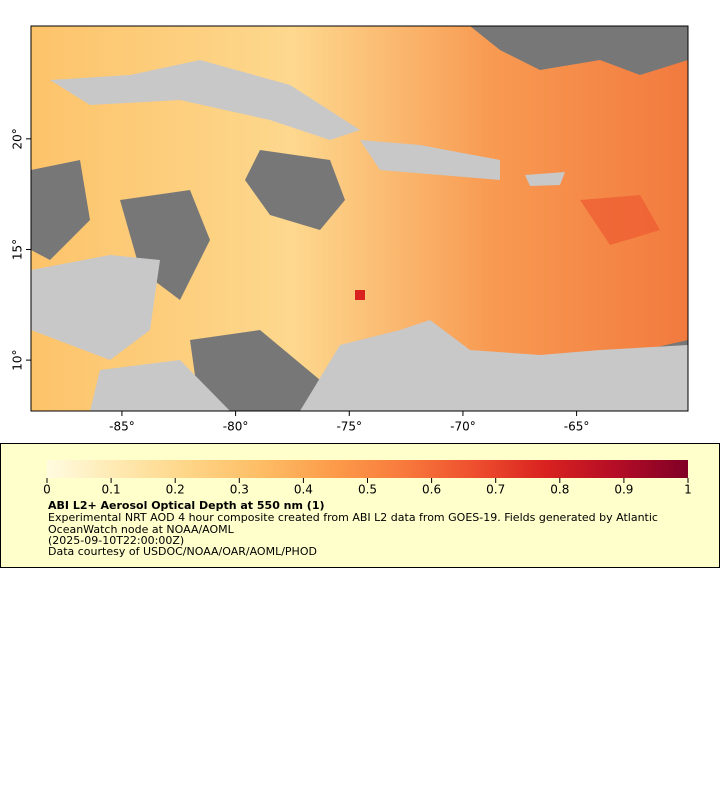  I want to click on colorbar-tick-label: 0.7, so click(495, 490).